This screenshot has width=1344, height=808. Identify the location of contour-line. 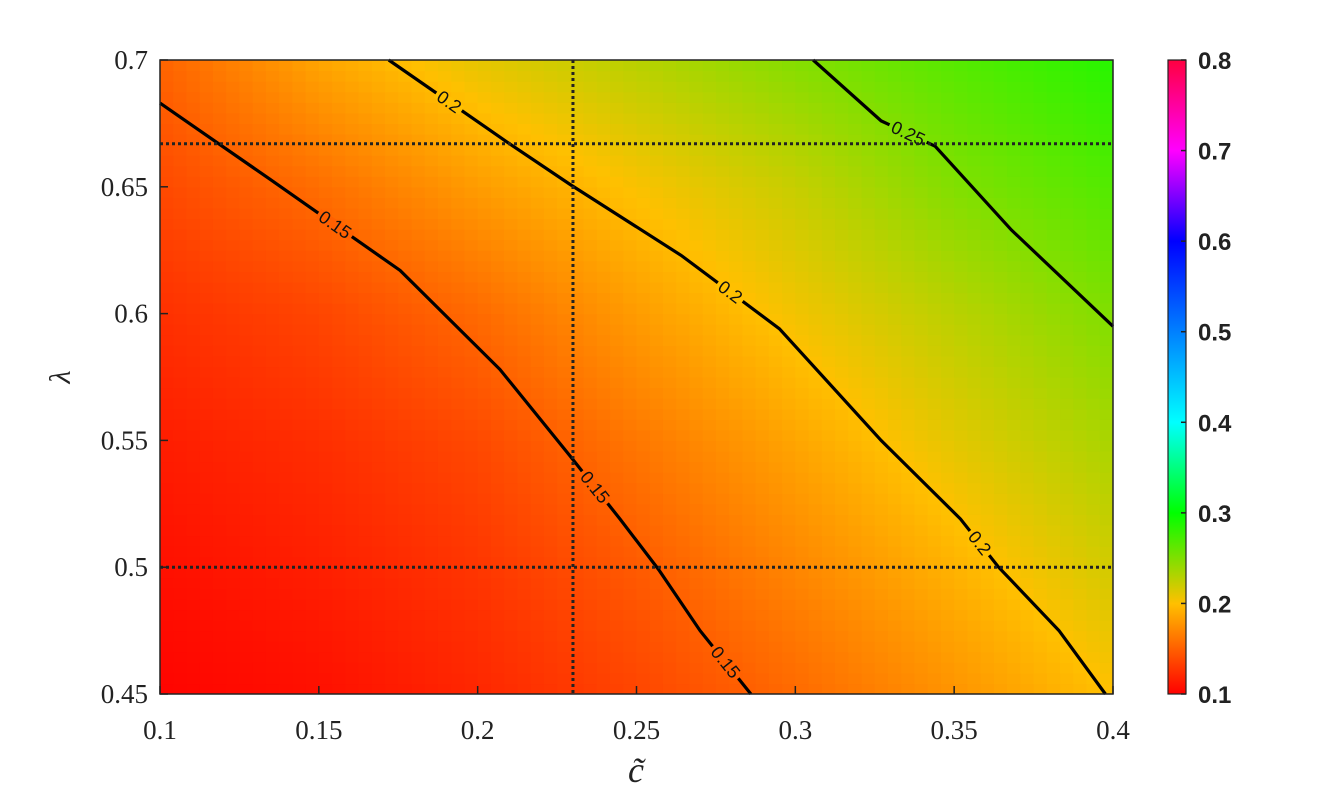
(963, 193).